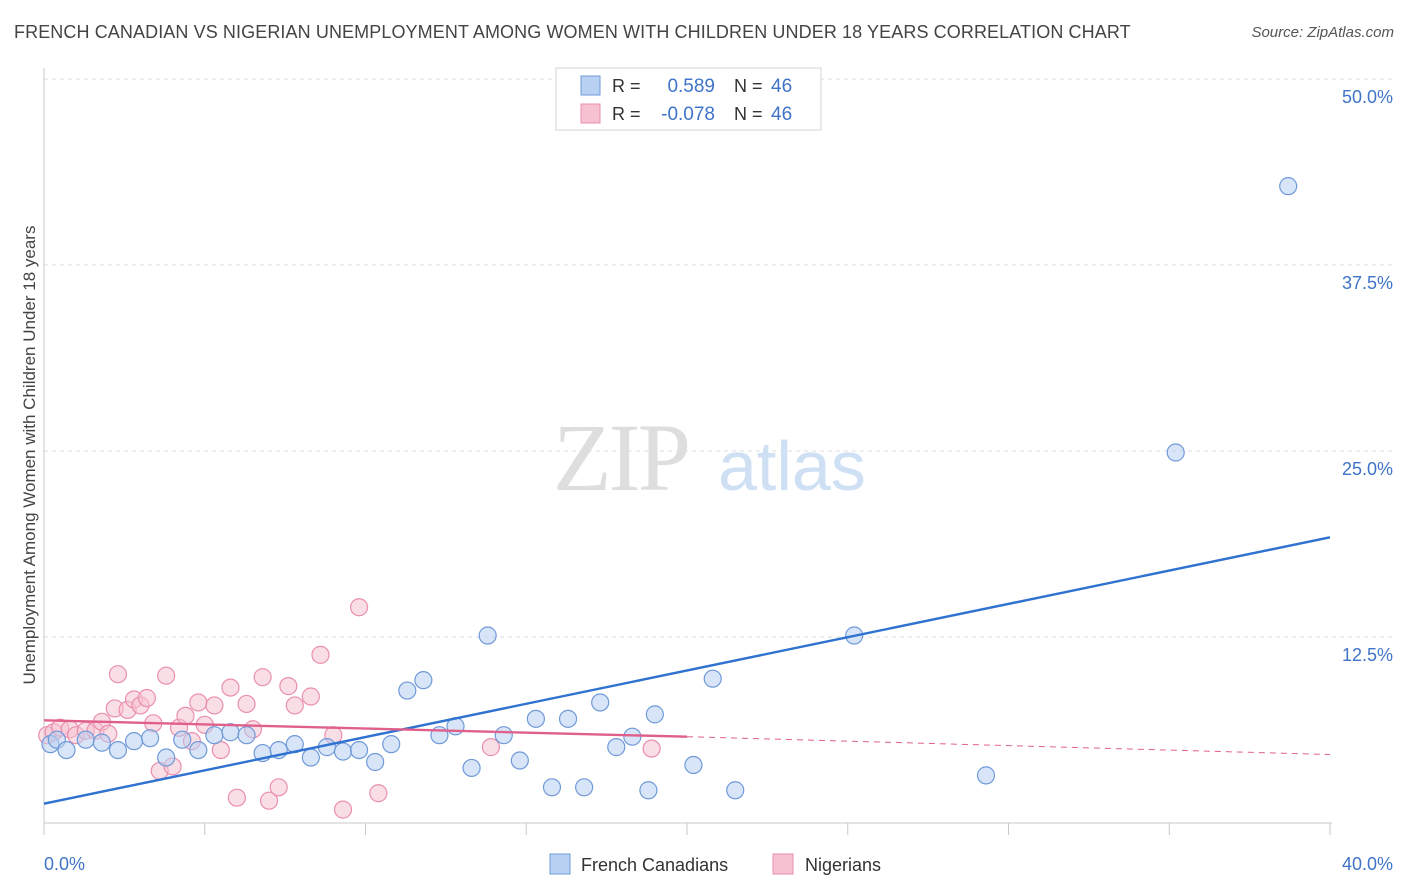 The height and width of the screenshot is (892, 1406). I want to click on legend-r-label-french: R =, so click(626, 86).